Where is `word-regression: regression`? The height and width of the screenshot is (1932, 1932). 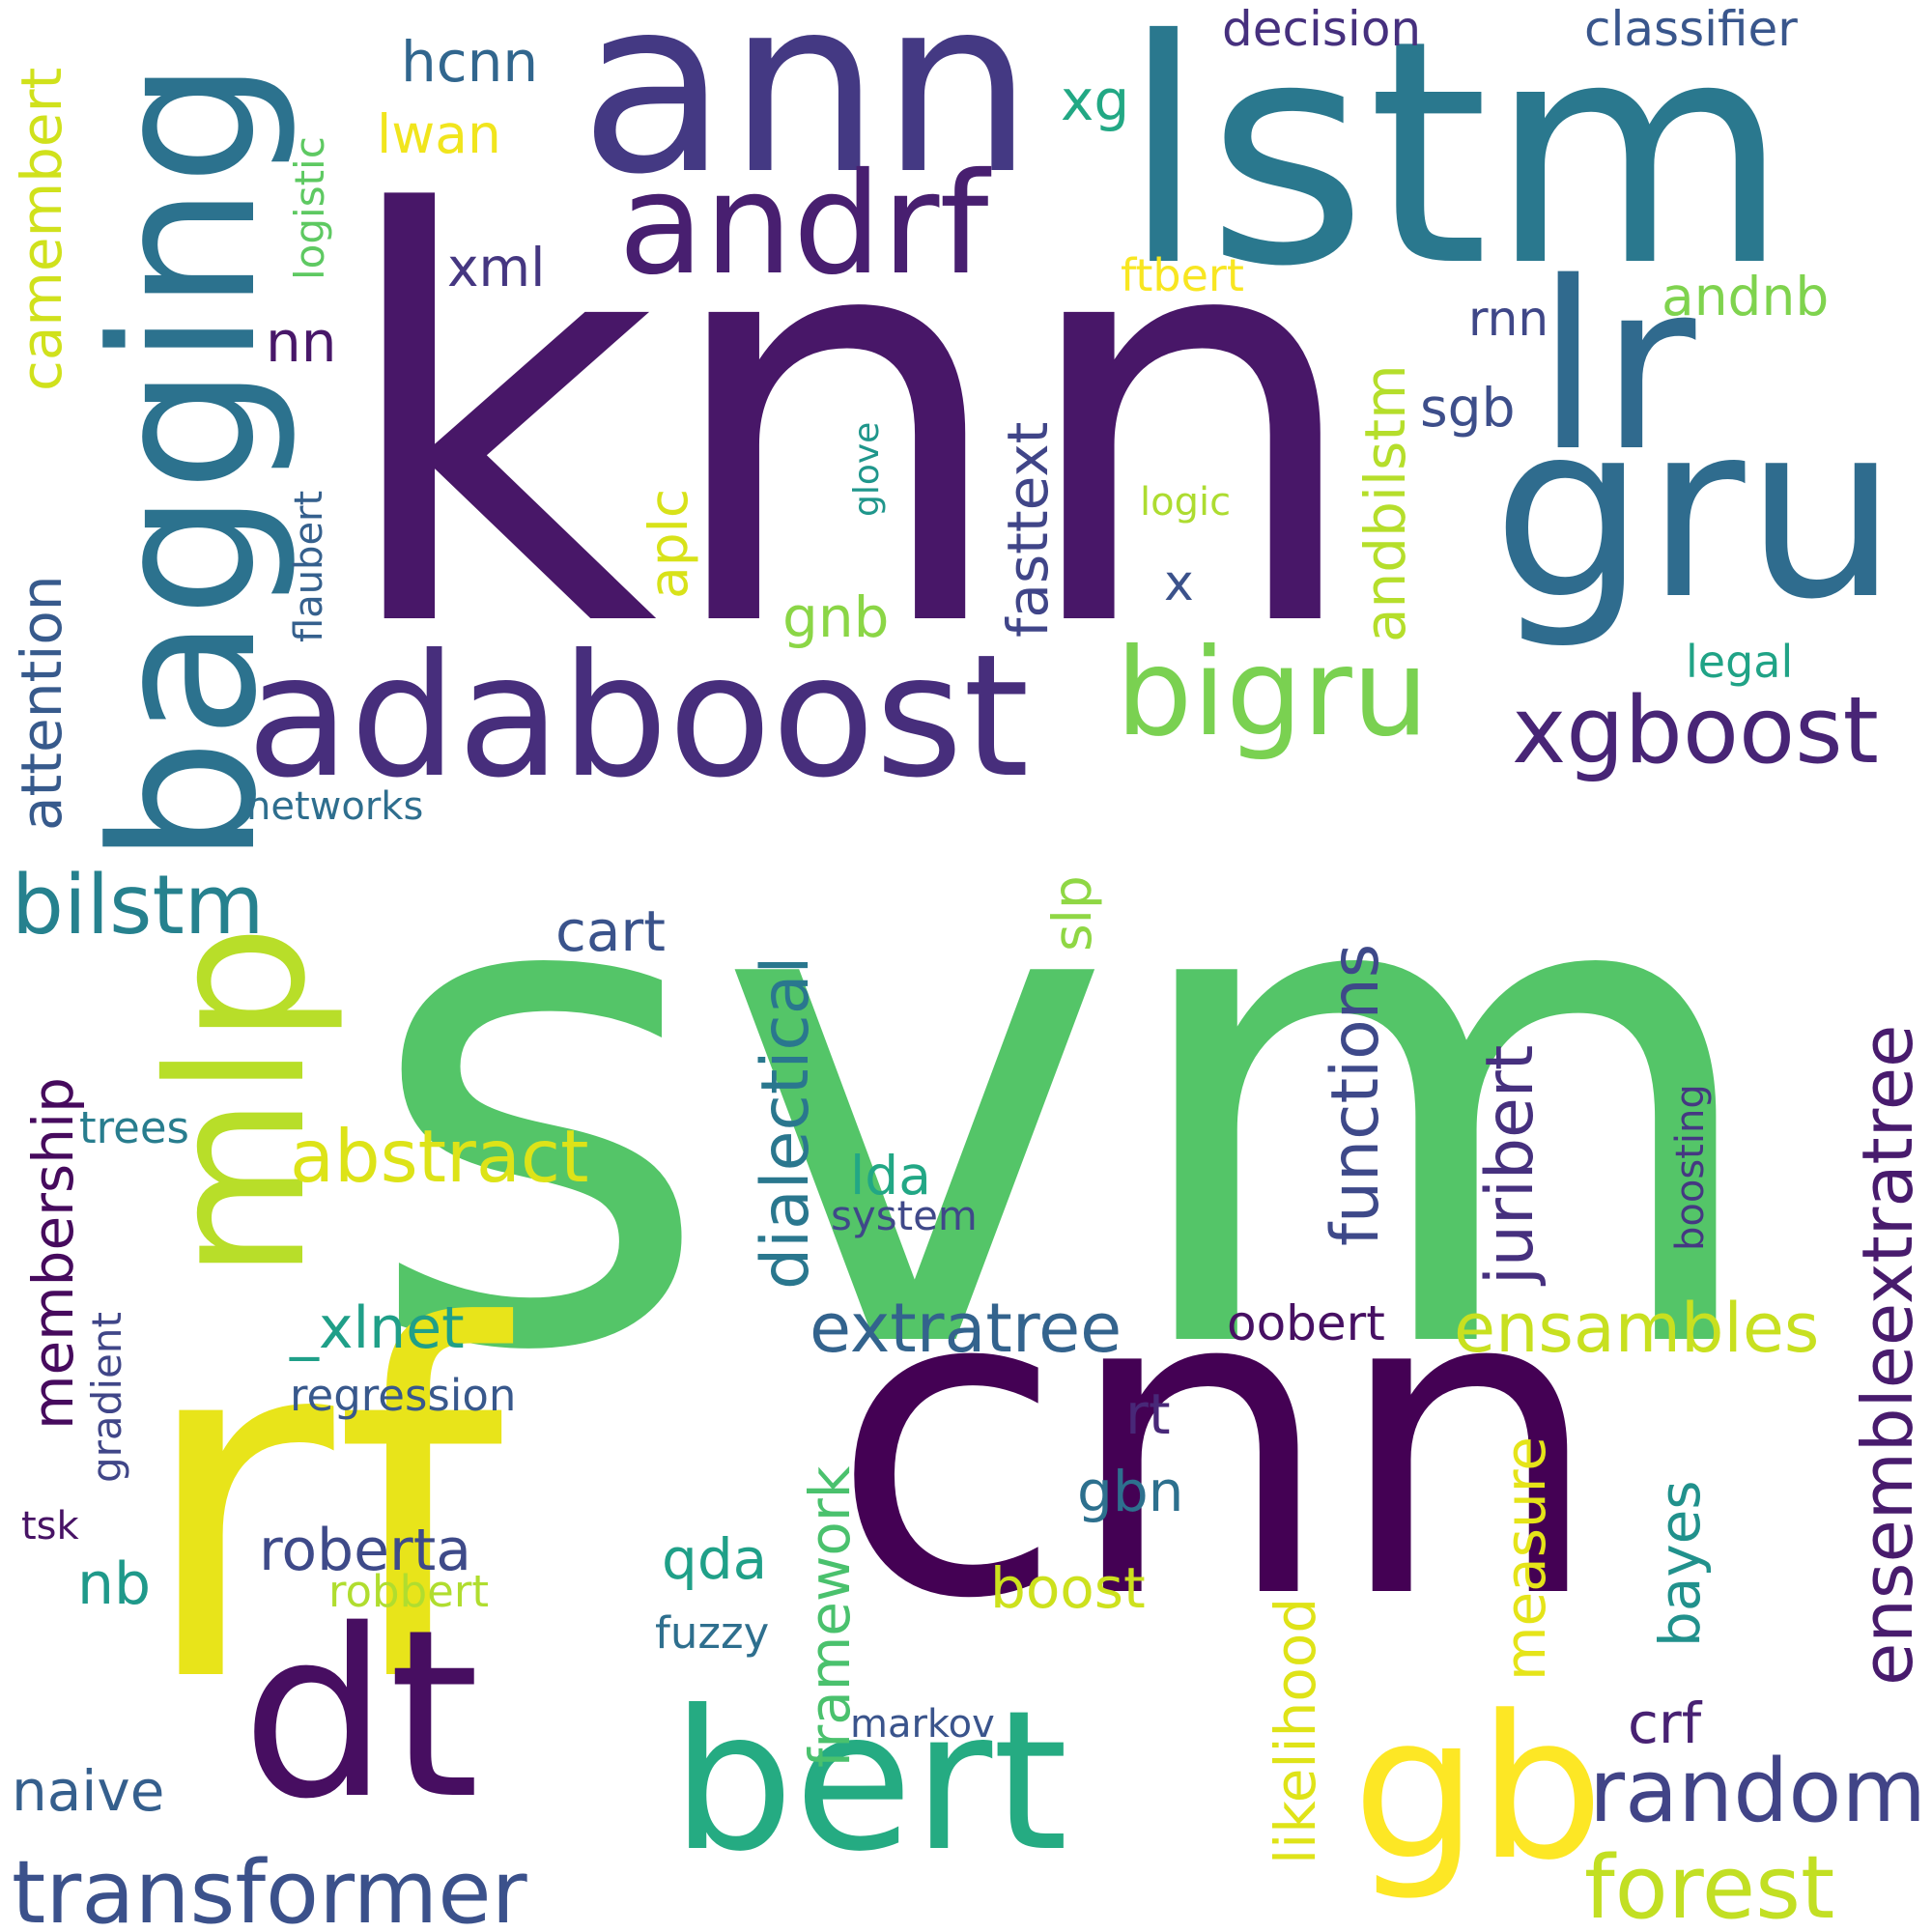
word-regression: regression is located at coordinates (403, 1395).